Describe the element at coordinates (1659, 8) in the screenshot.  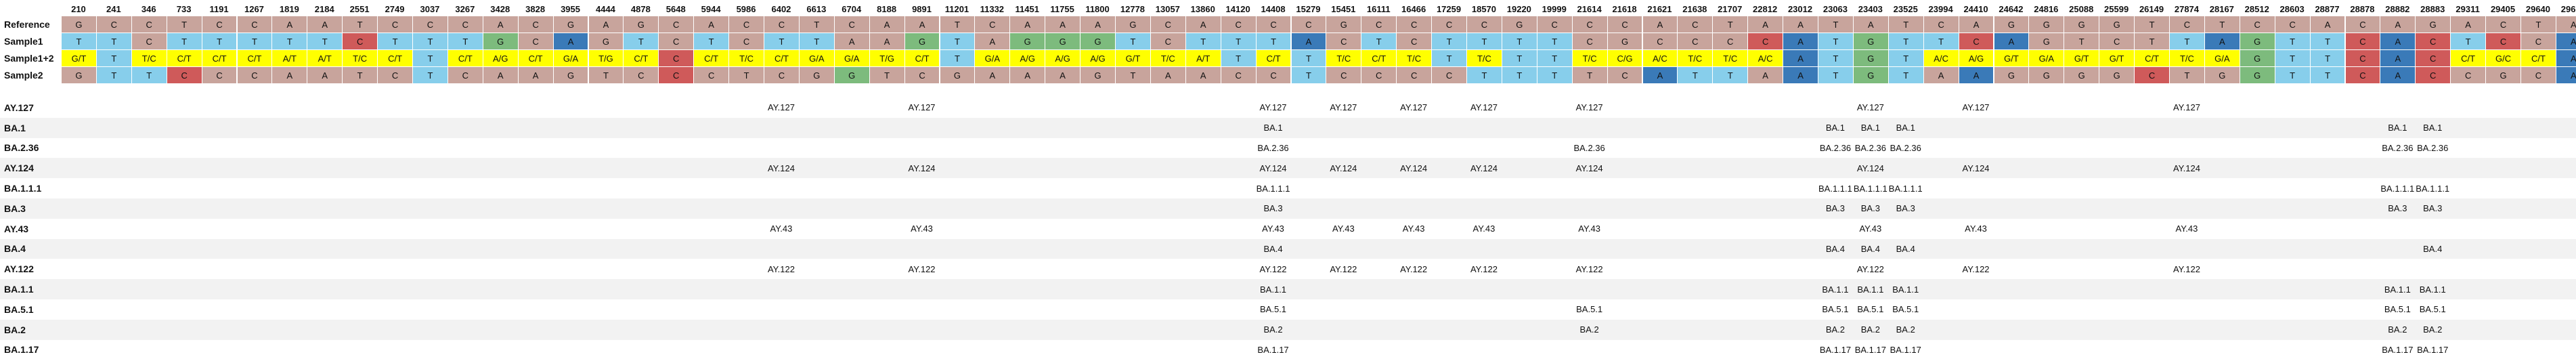
I see `position-header: 21621` at that location.